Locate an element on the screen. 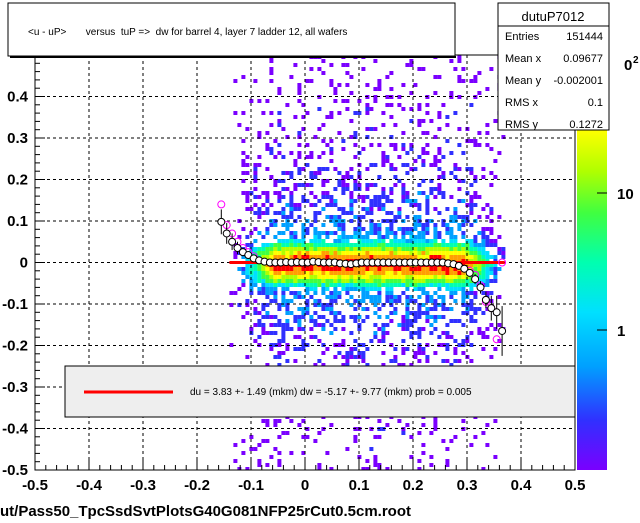 The height and width of the screenshot is (523, 640). stats-label: RMS x is located at coordinates (522, 103).